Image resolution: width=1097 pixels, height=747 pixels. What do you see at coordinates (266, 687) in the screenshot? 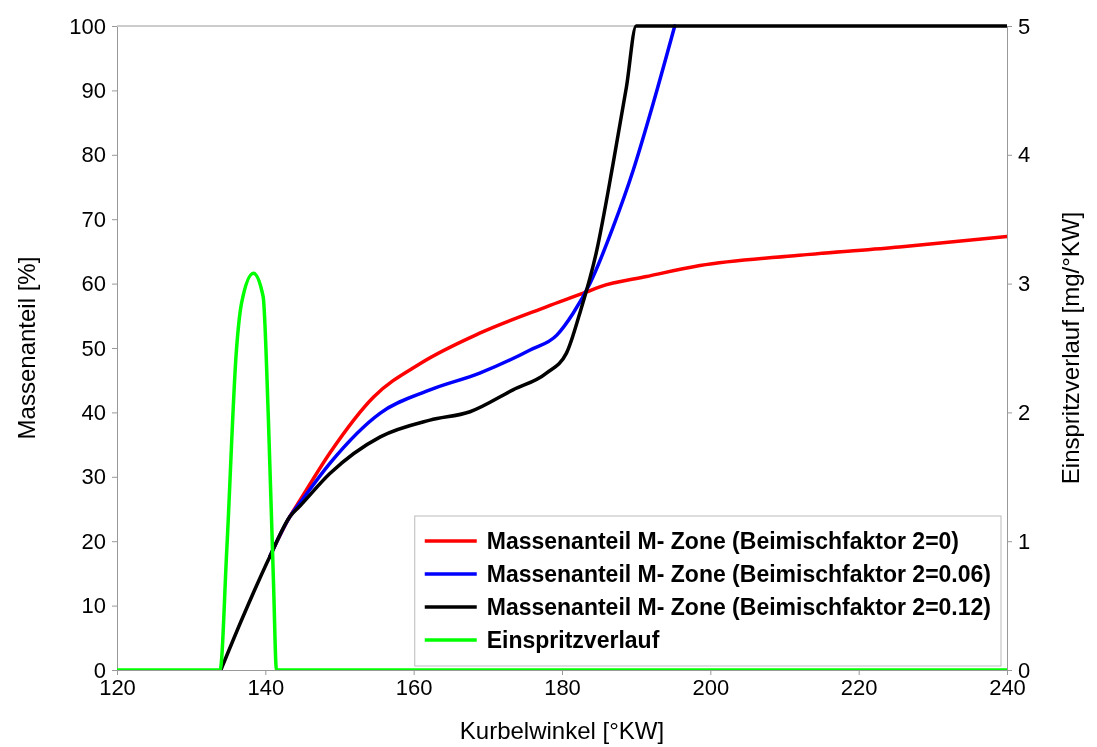
I see `x-tick-label: 140` at bounding box center [266, 687].